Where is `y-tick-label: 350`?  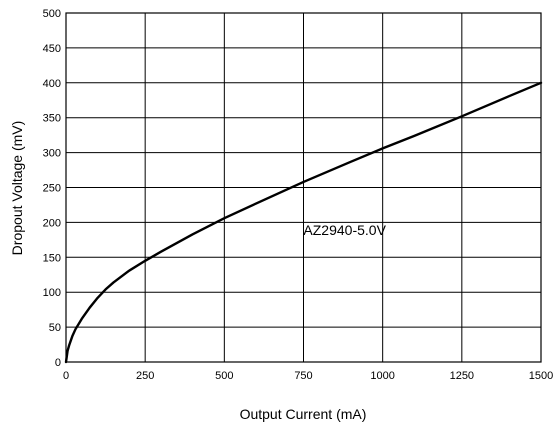 y-tick-label: 350 is located at coordinates (52, 119).